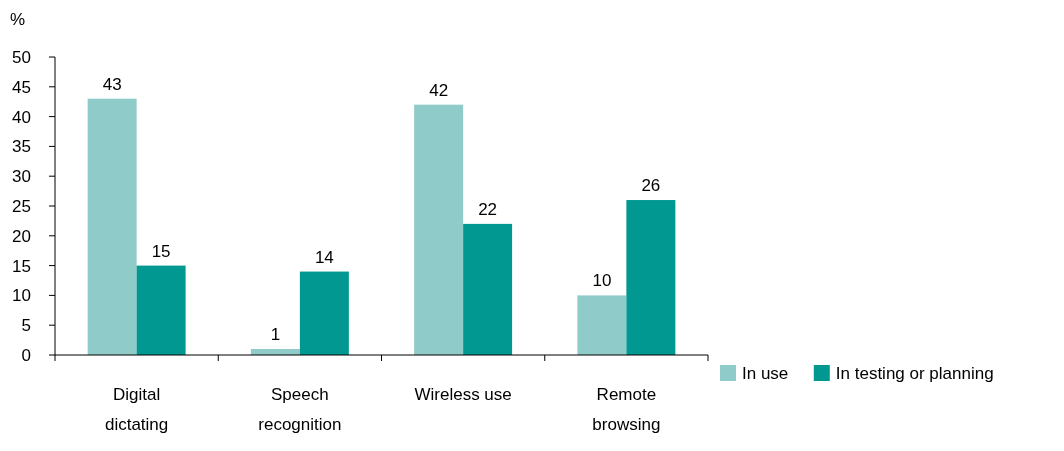 The image size is (1064, 451). Describe the element at coordinates (136, 409) in the screenshot. I see `x-tick-label: Digital dictating` at that location.